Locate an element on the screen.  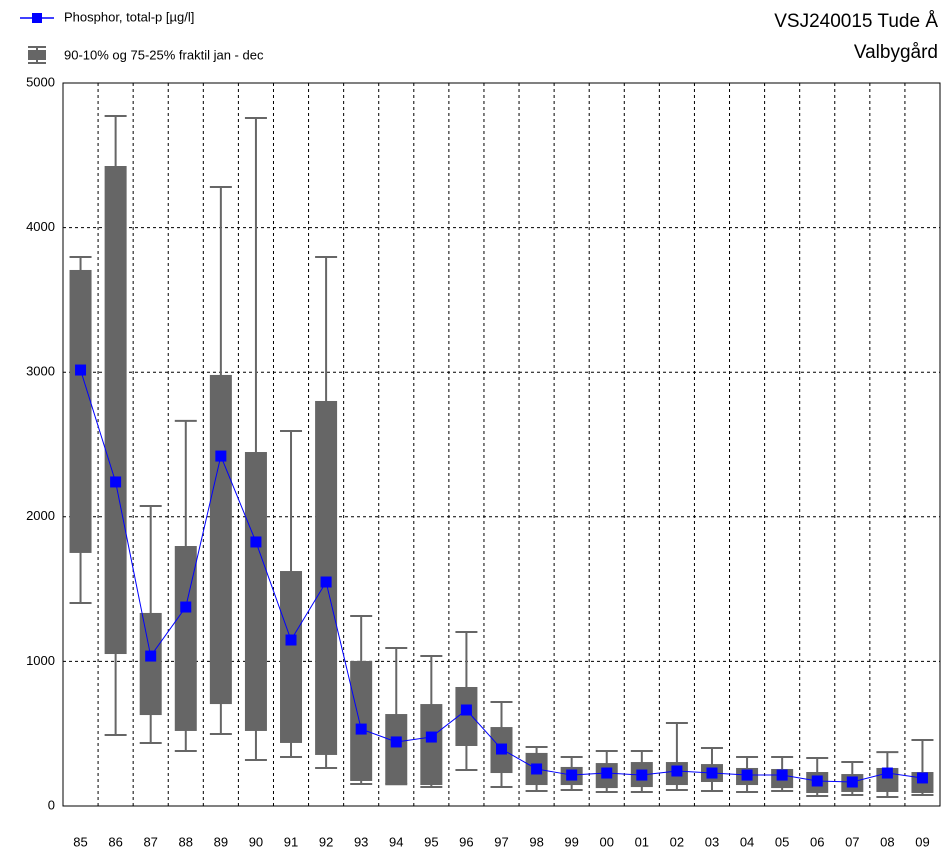
x-tick-label: 96 is located at coordinates (466, 841).